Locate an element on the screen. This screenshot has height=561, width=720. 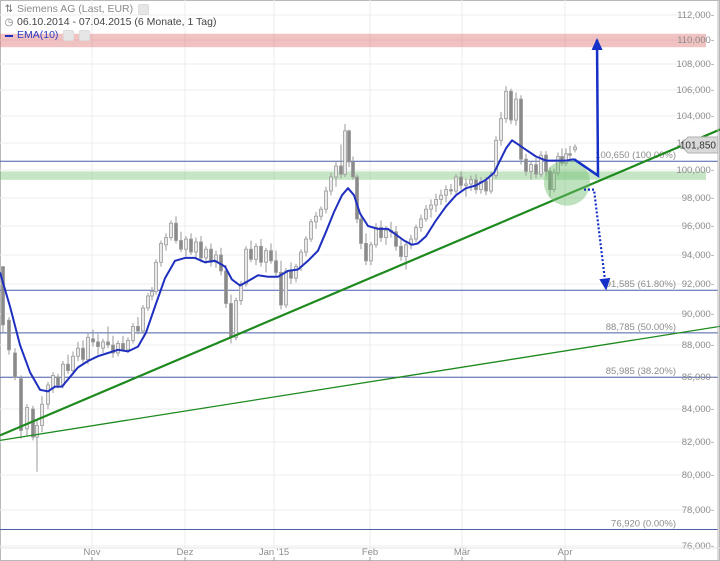
indicator-label: EMA(10) is located at coordinates (38, 35).